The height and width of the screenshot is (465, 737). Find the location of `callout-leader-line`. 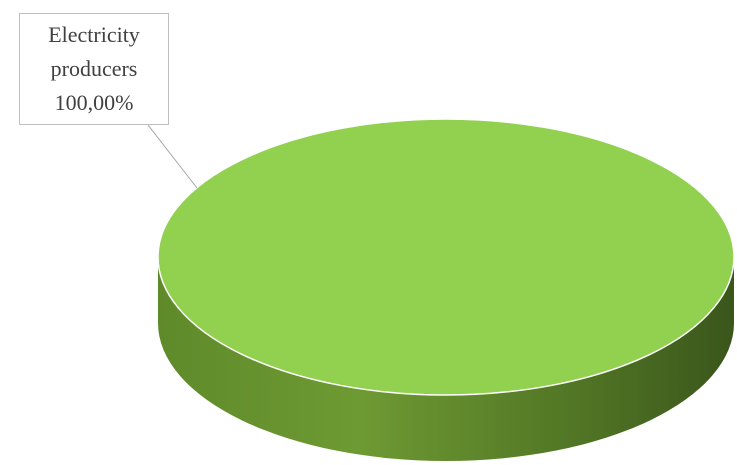

callout-leader-line is located at coordinates (172, 156).